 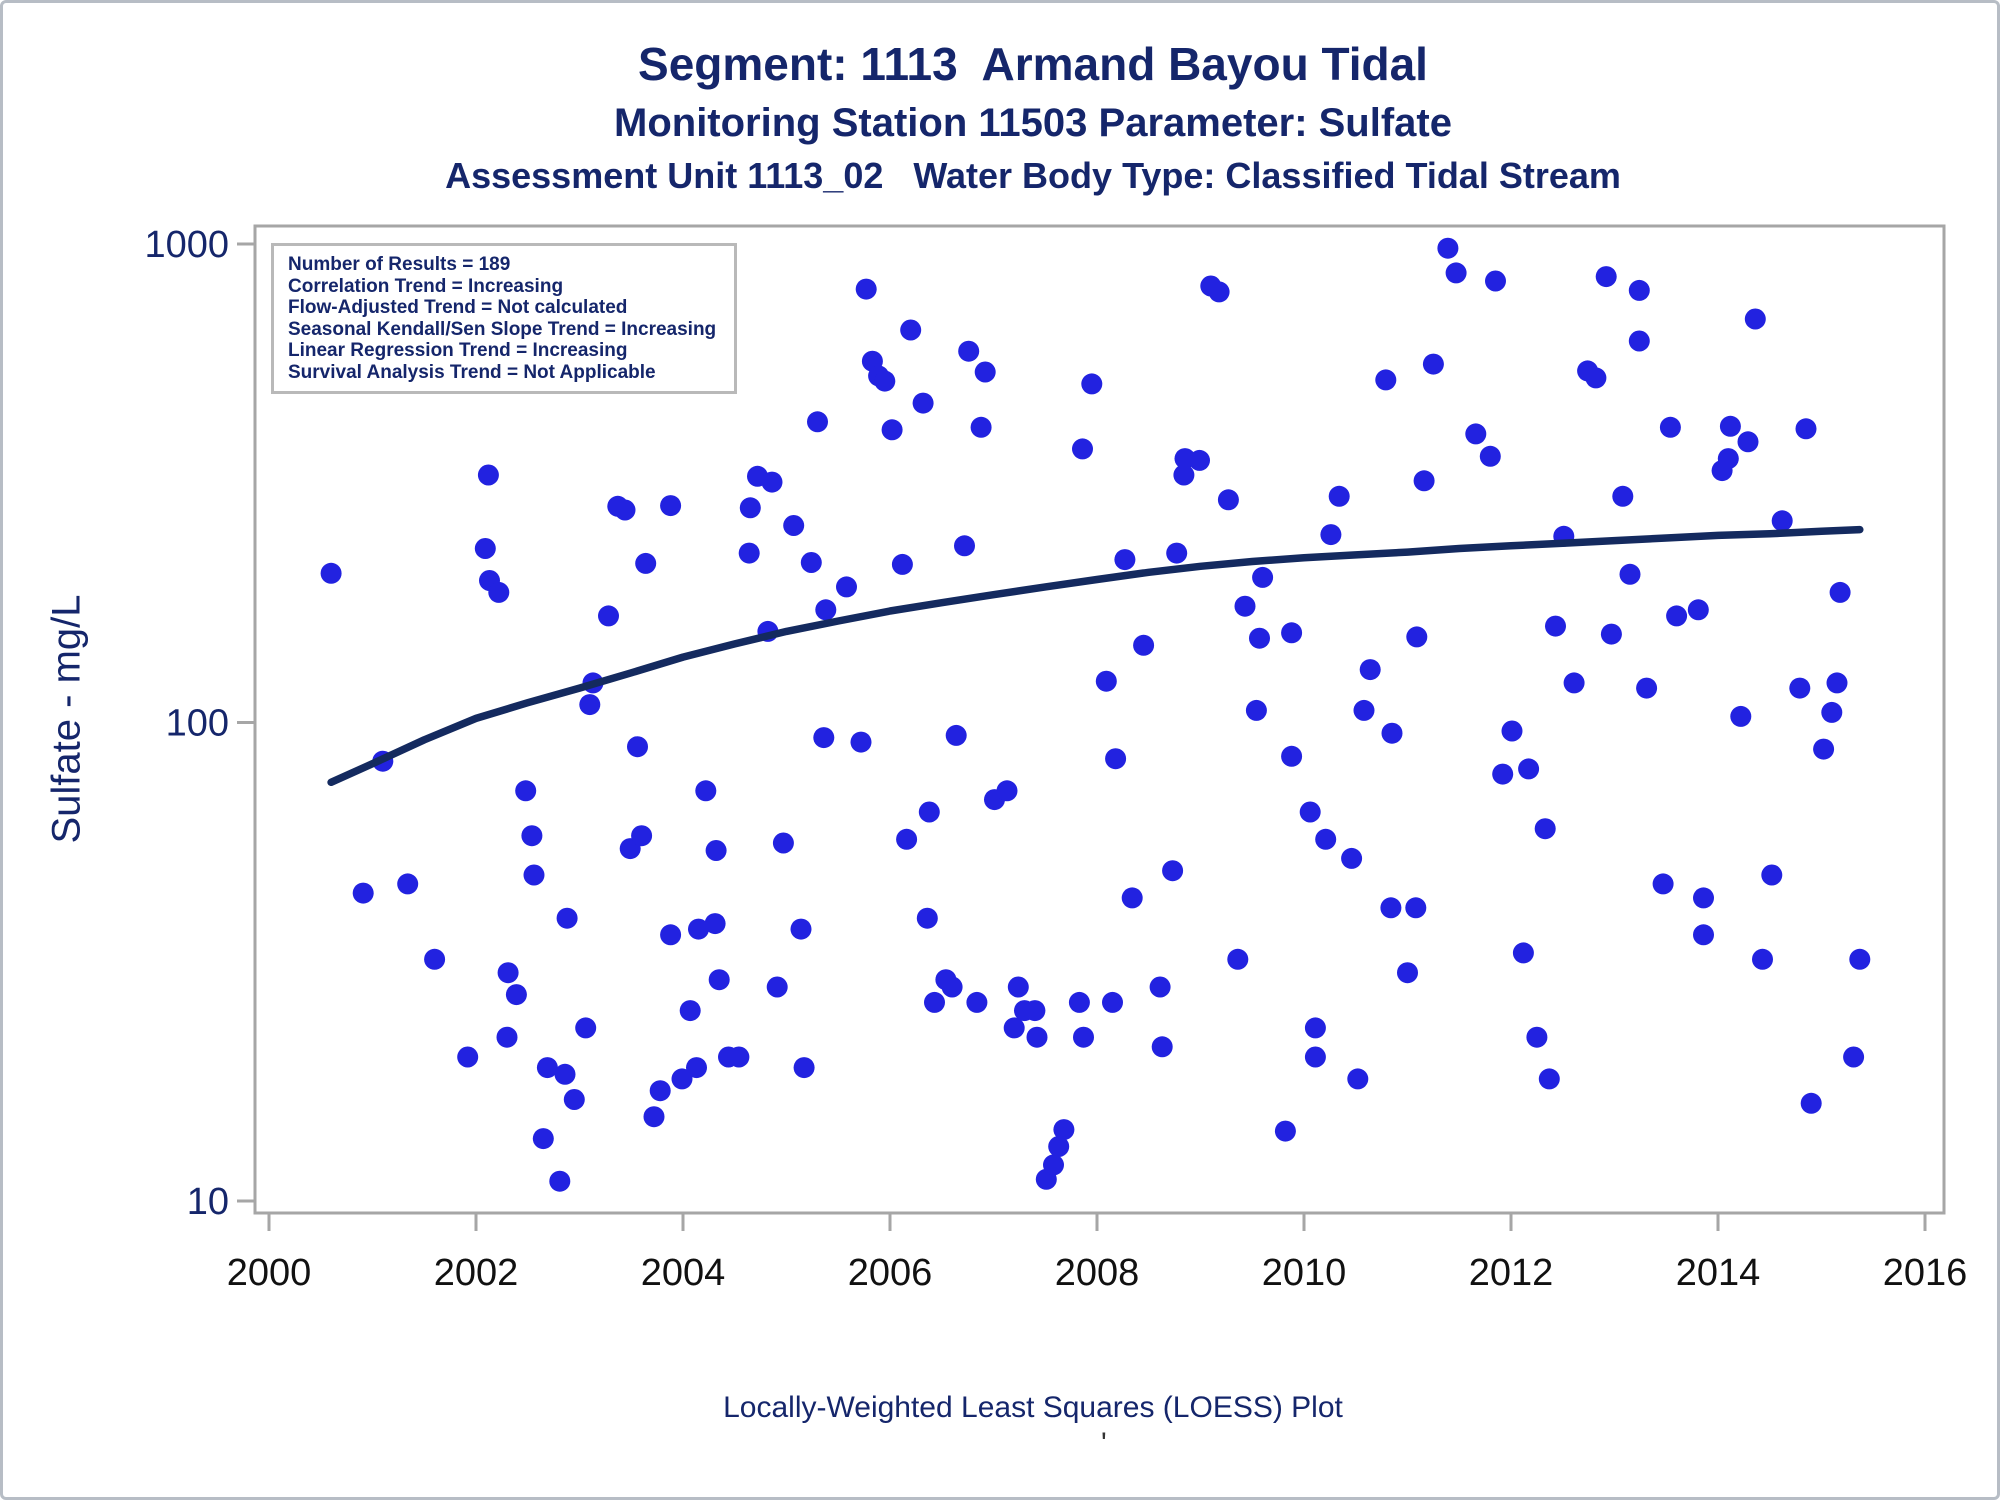 What do you see at coordinates (458, 307) in the screenshot?
I see `legend-line-flow-adjusted: Flow-Adjusted Trend = Not calculated` at bounding box center [458, 307].